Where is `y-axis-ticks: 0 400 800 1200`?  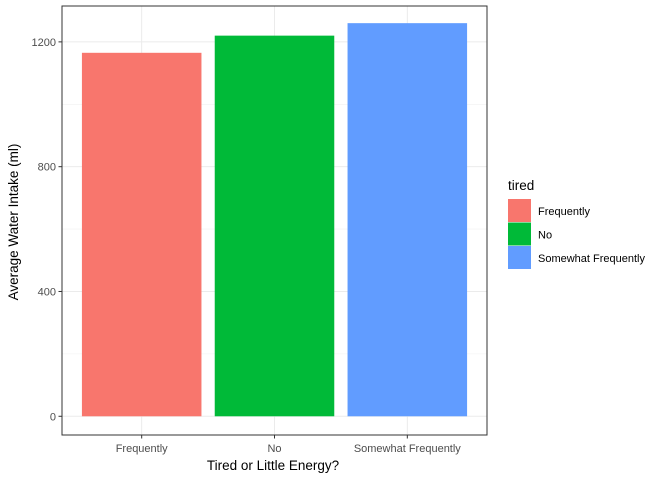 y-axis-ticks: 0 400 800 1200 is located at coordinates (47, 230).